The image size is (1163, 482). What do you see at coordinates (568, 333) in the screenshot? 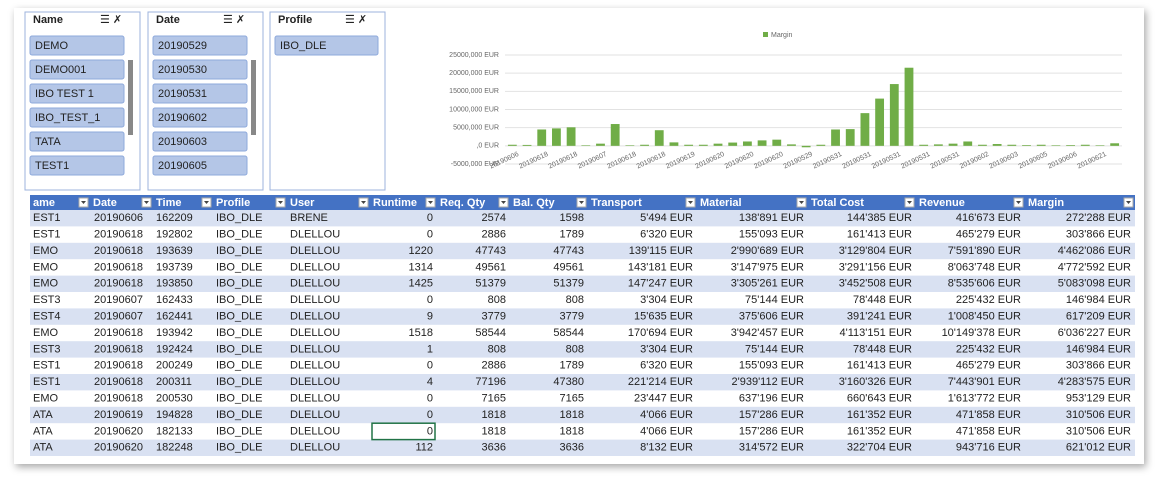
I see `cell: 58544` at bounding box center [568, 333].